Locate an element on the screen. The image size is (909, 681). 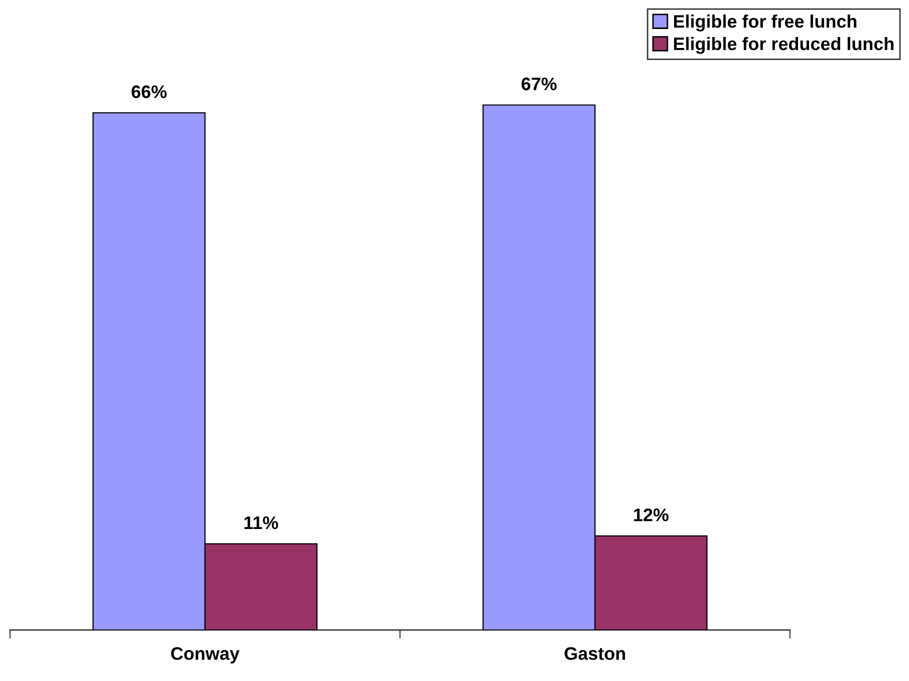
data-label: 67% is located at coordinates (539, 84).